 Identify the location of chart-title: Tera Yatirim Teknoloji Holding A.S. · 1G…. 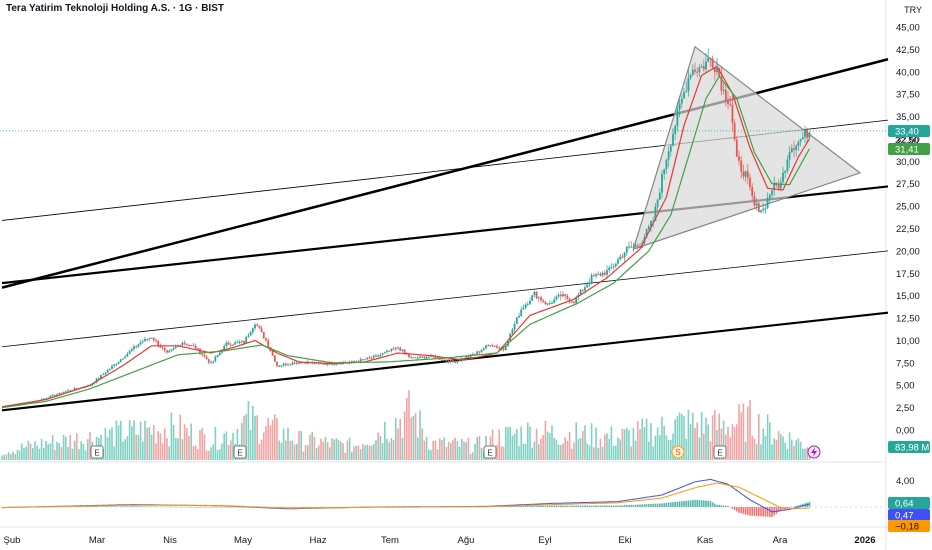
(115, 8).